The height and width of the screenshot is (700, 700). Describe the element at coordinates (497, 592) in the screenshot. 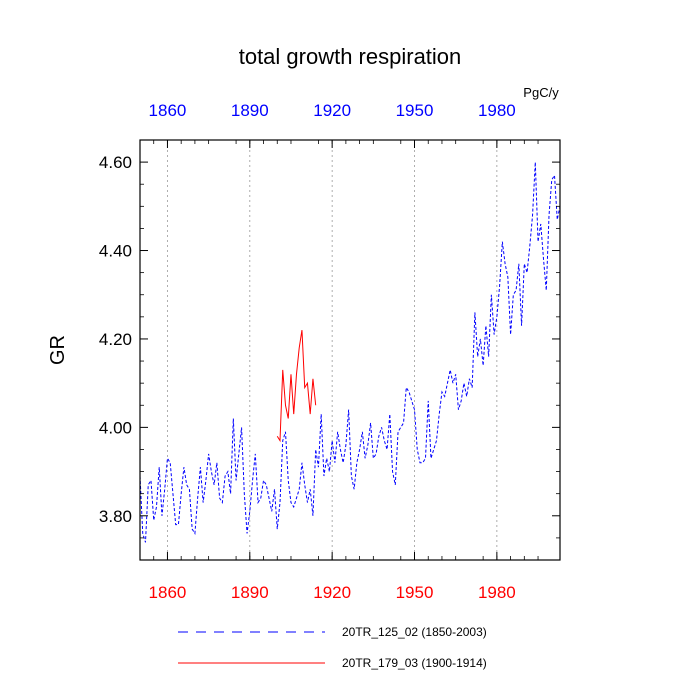

I see `x-tick-label-bottom-4: 1980` at that location.